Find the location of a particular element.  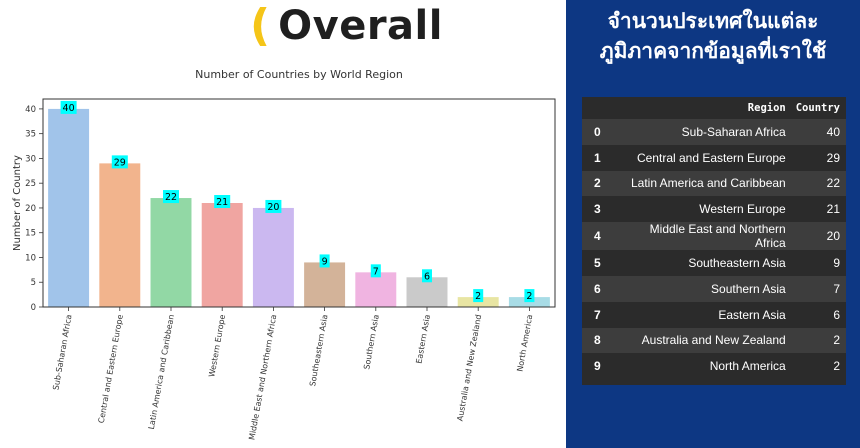

data-label: 29 is located at coordinates (120, 162).